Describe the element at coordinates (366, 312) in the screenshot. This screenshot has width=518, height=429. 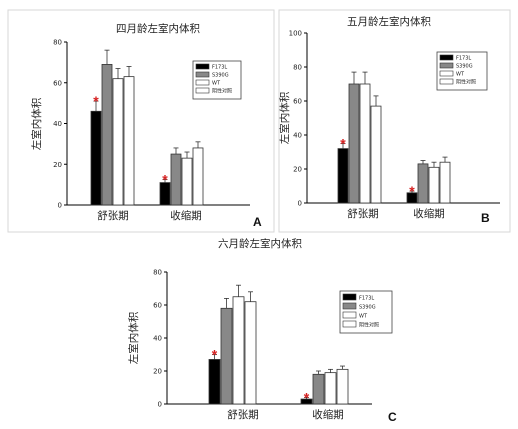
I see `legend: F173L S390G WT 阴性对照` at that location.